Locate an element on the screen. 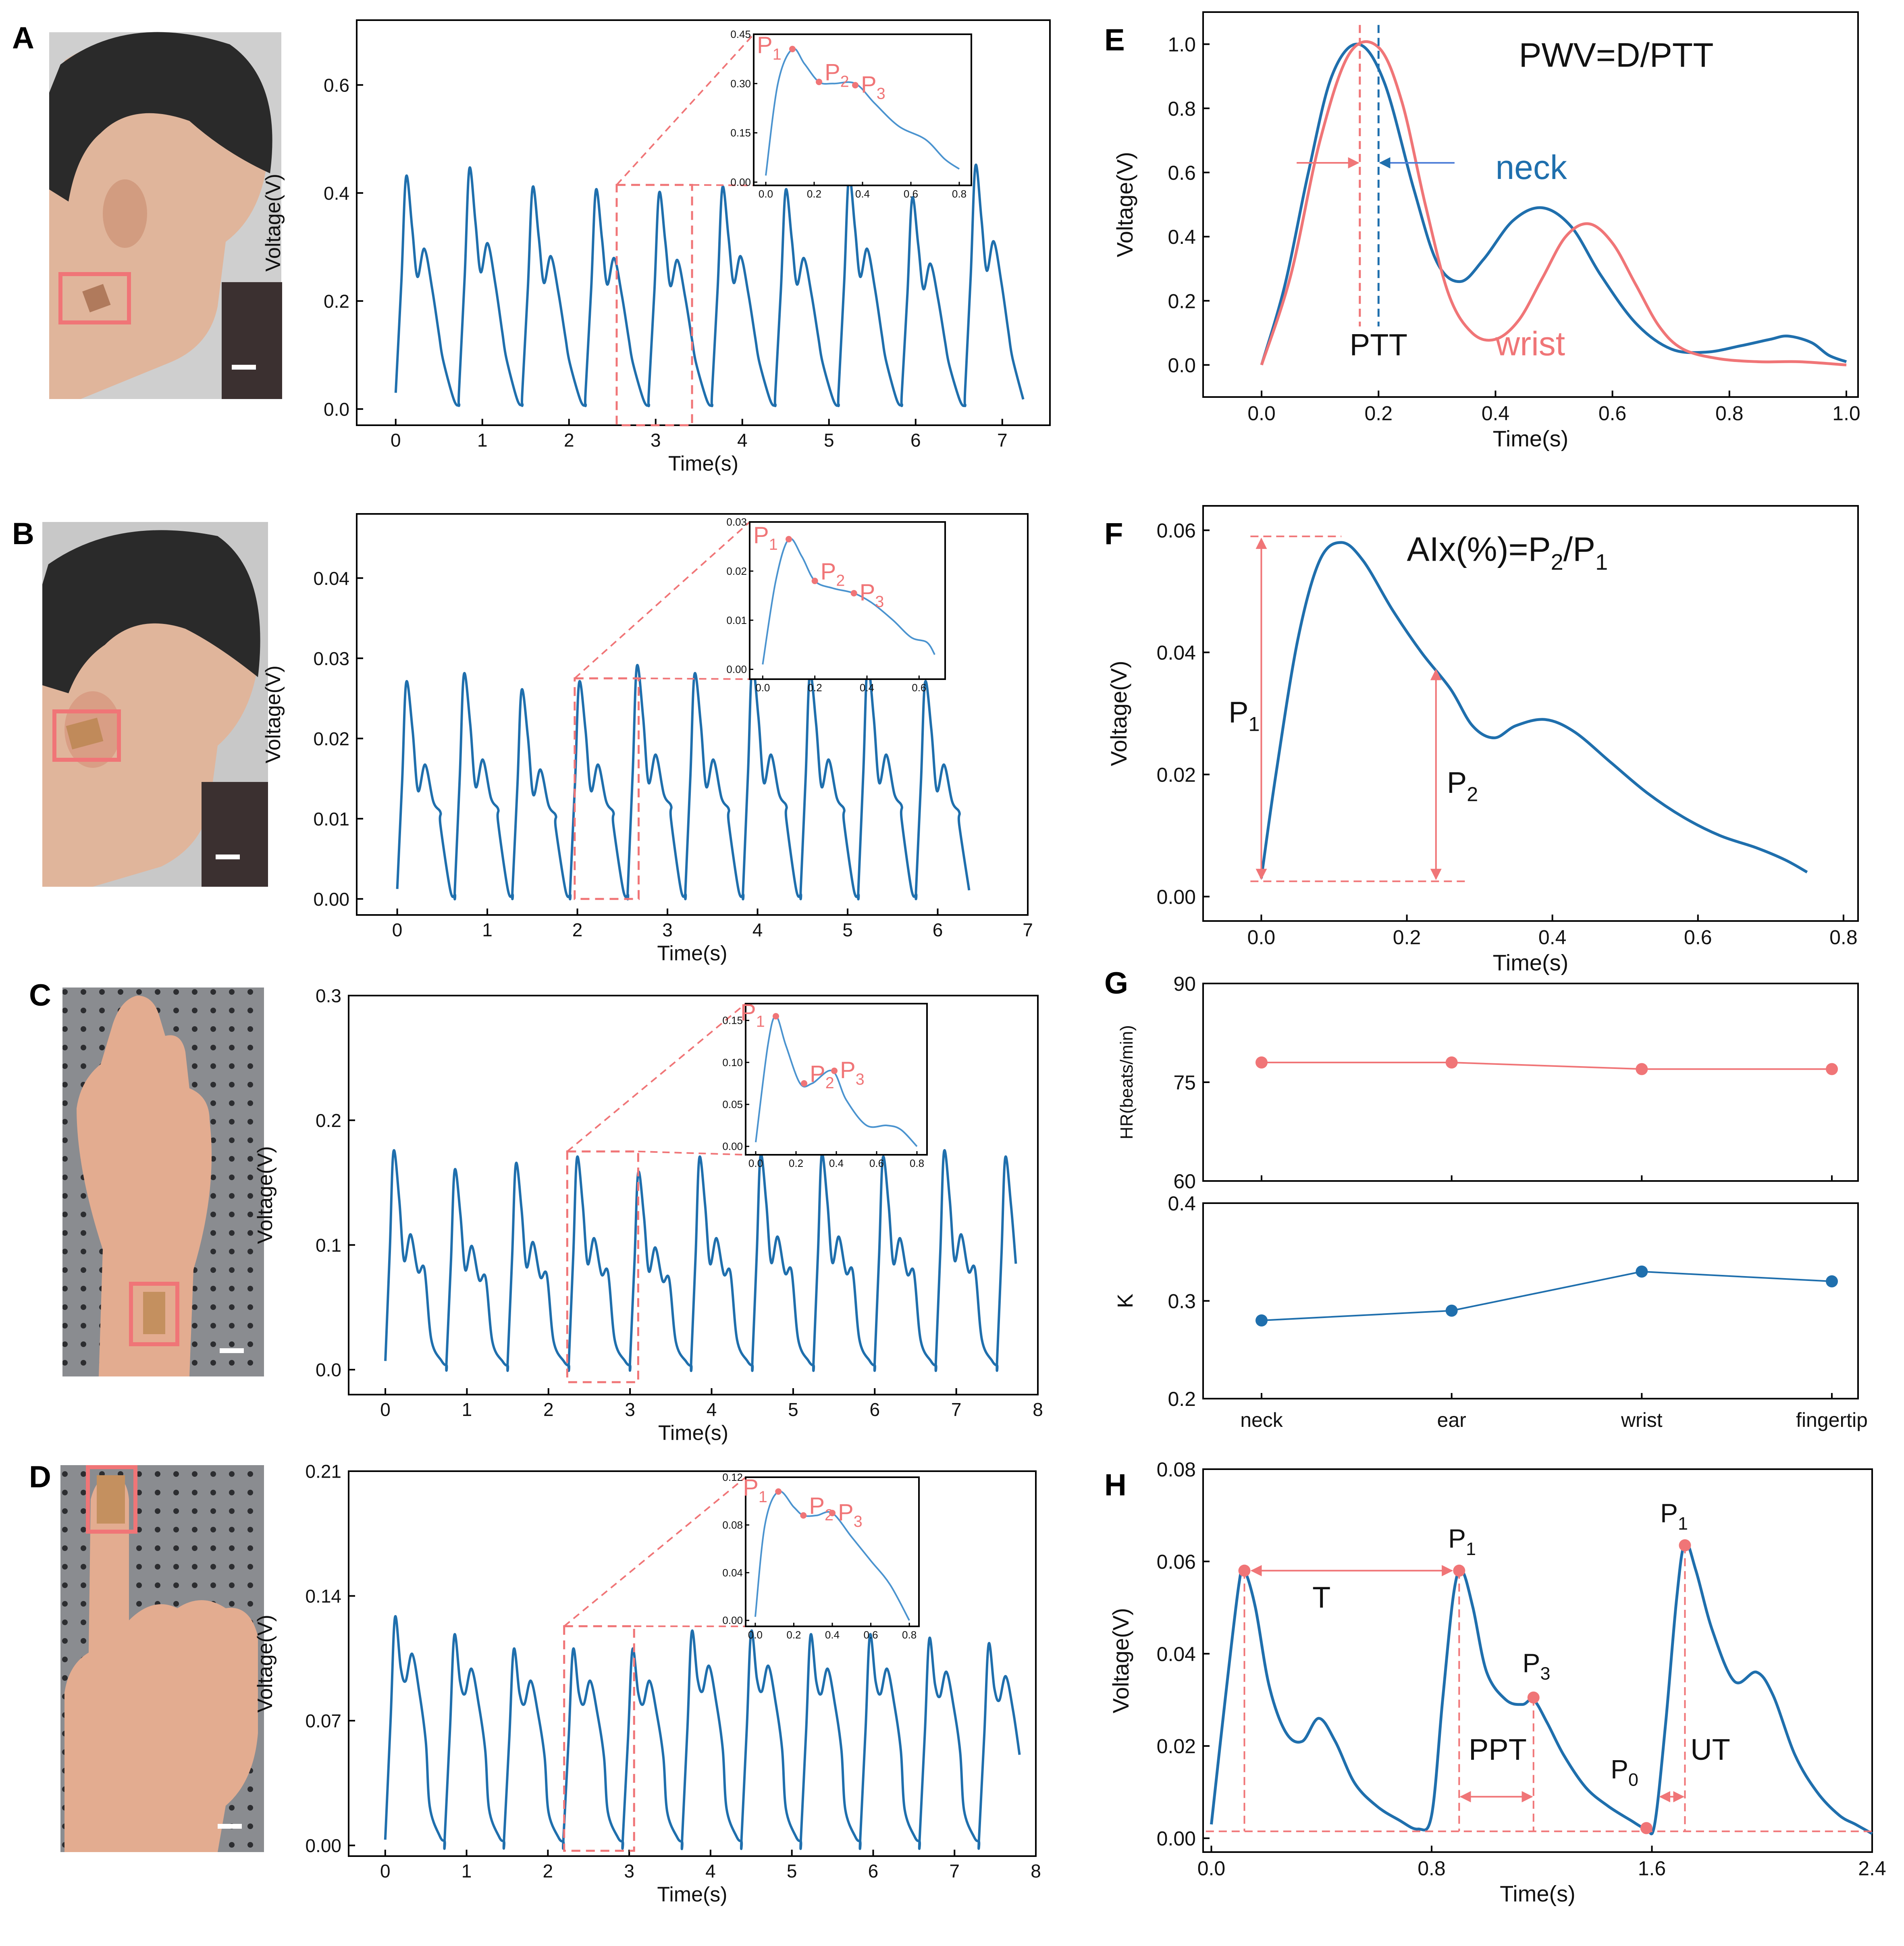 The height and width of the screenshot is (1946, 1904). series-line-K is located at coordinates (1546, 1295).